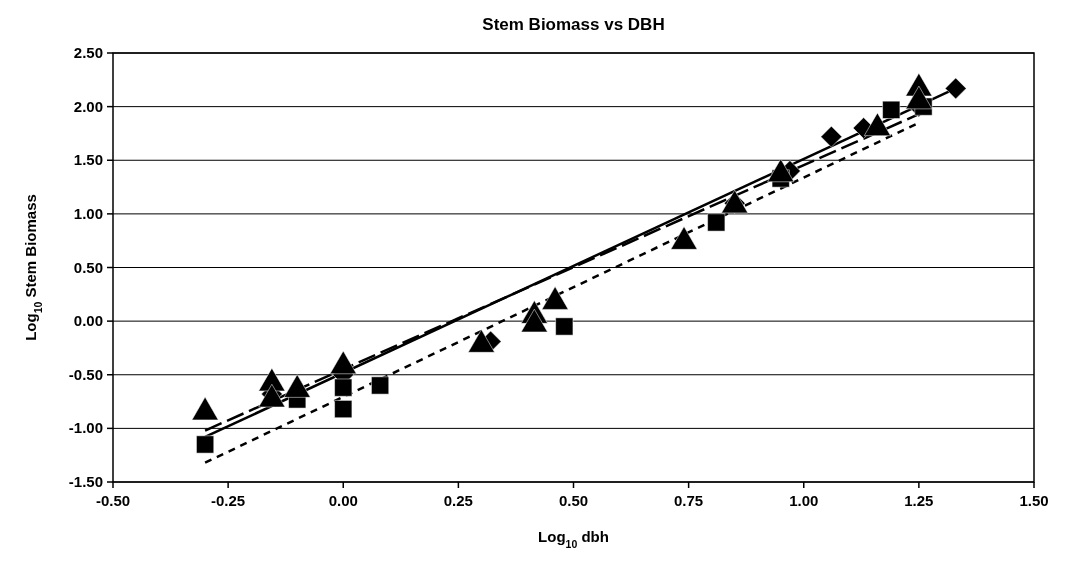 The image size is (1067, 564). What do you see at coordinates (85, 428) in the screenshot?
I see `y-tick-label: -1.00` at bounding box center [85, 428].